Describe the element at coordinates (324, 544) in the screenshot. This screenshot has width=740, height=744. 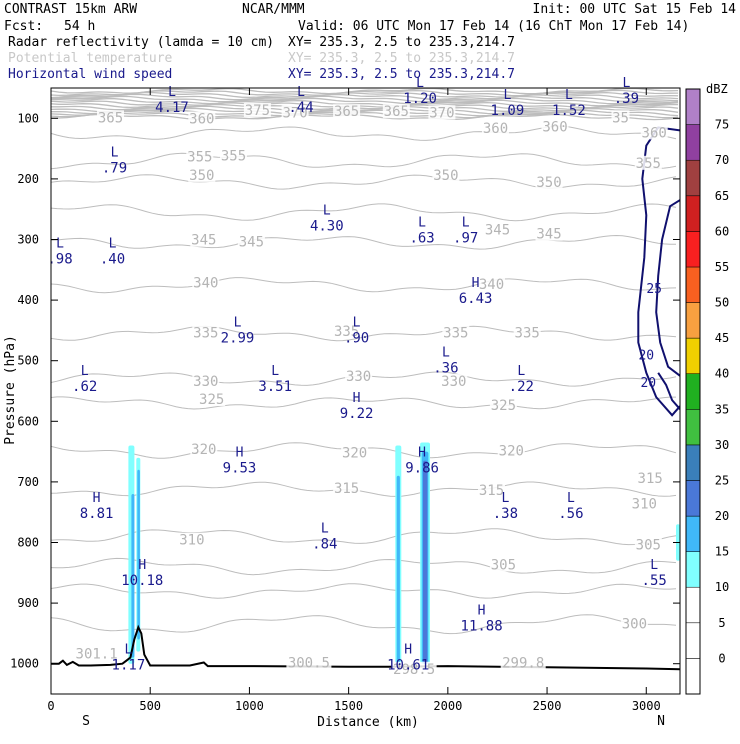
I see `wind-extremum-value: .84` at that location.